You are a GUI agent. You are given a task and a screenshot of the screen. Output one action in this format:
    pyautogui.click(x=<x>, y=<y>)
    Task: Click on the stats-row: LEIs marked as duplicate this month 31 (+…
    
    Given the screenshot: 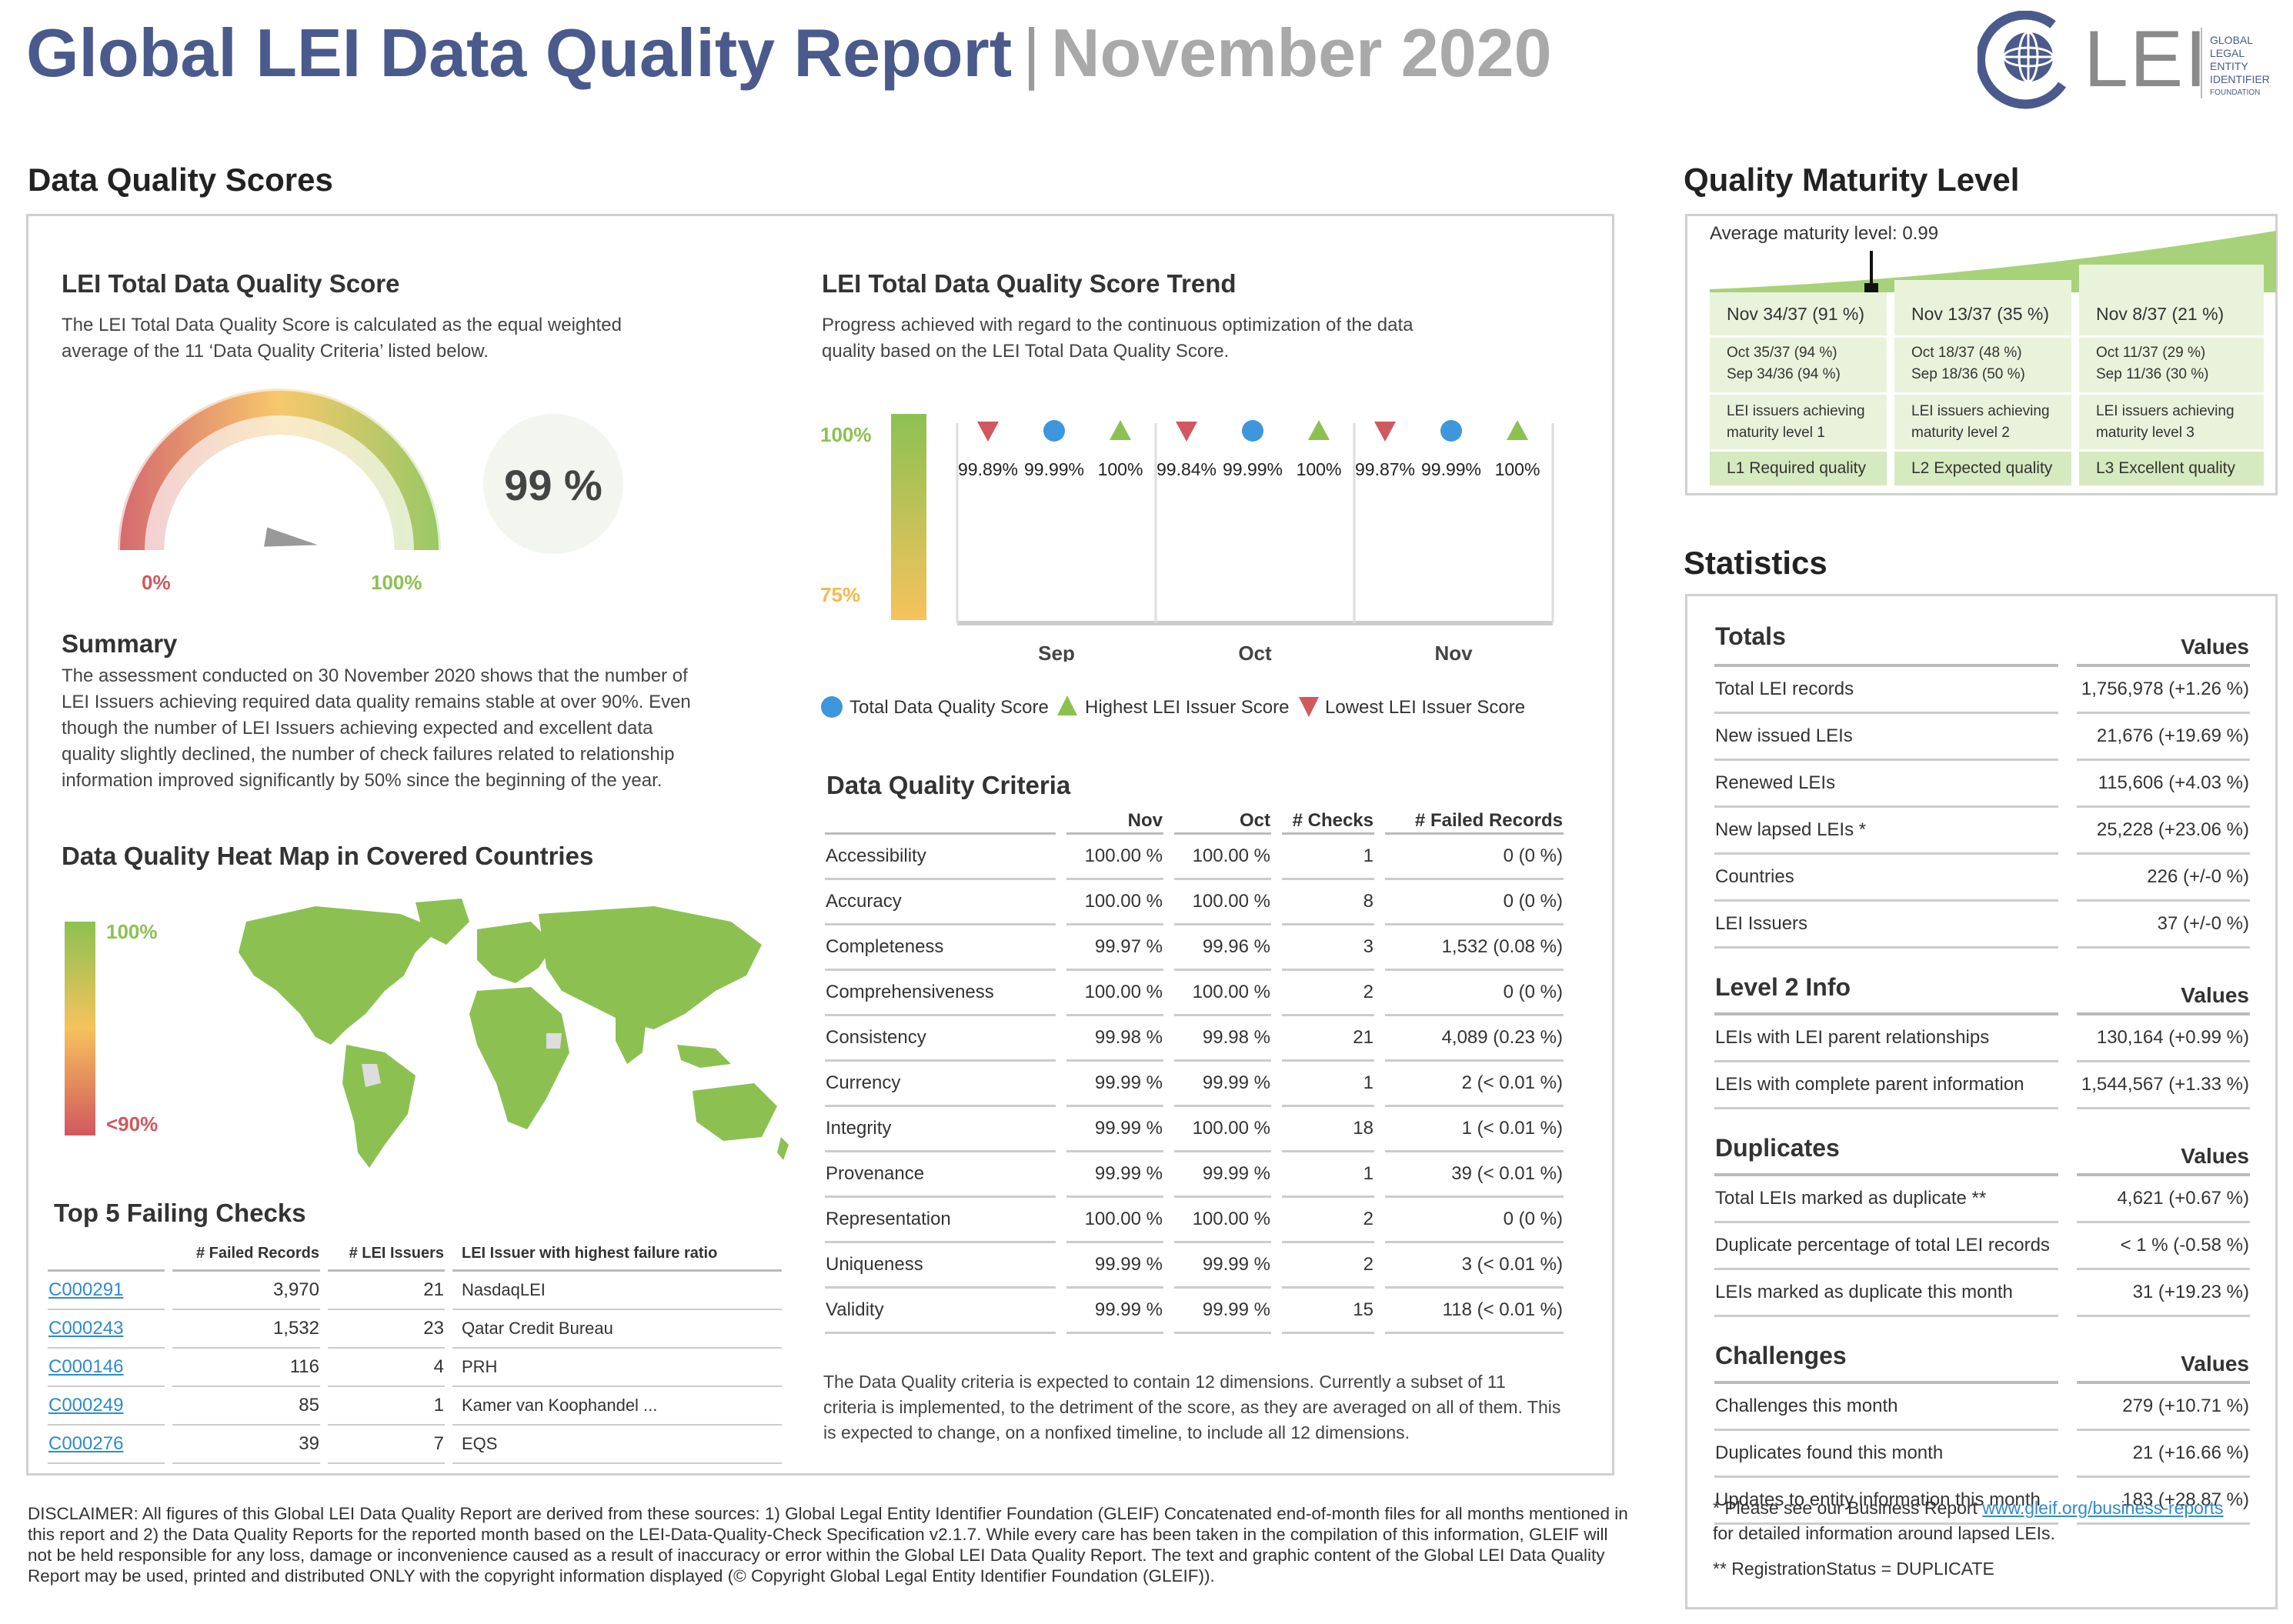 What is the action you would take?
    pyautogui.click(x=1982, y=1293)
    